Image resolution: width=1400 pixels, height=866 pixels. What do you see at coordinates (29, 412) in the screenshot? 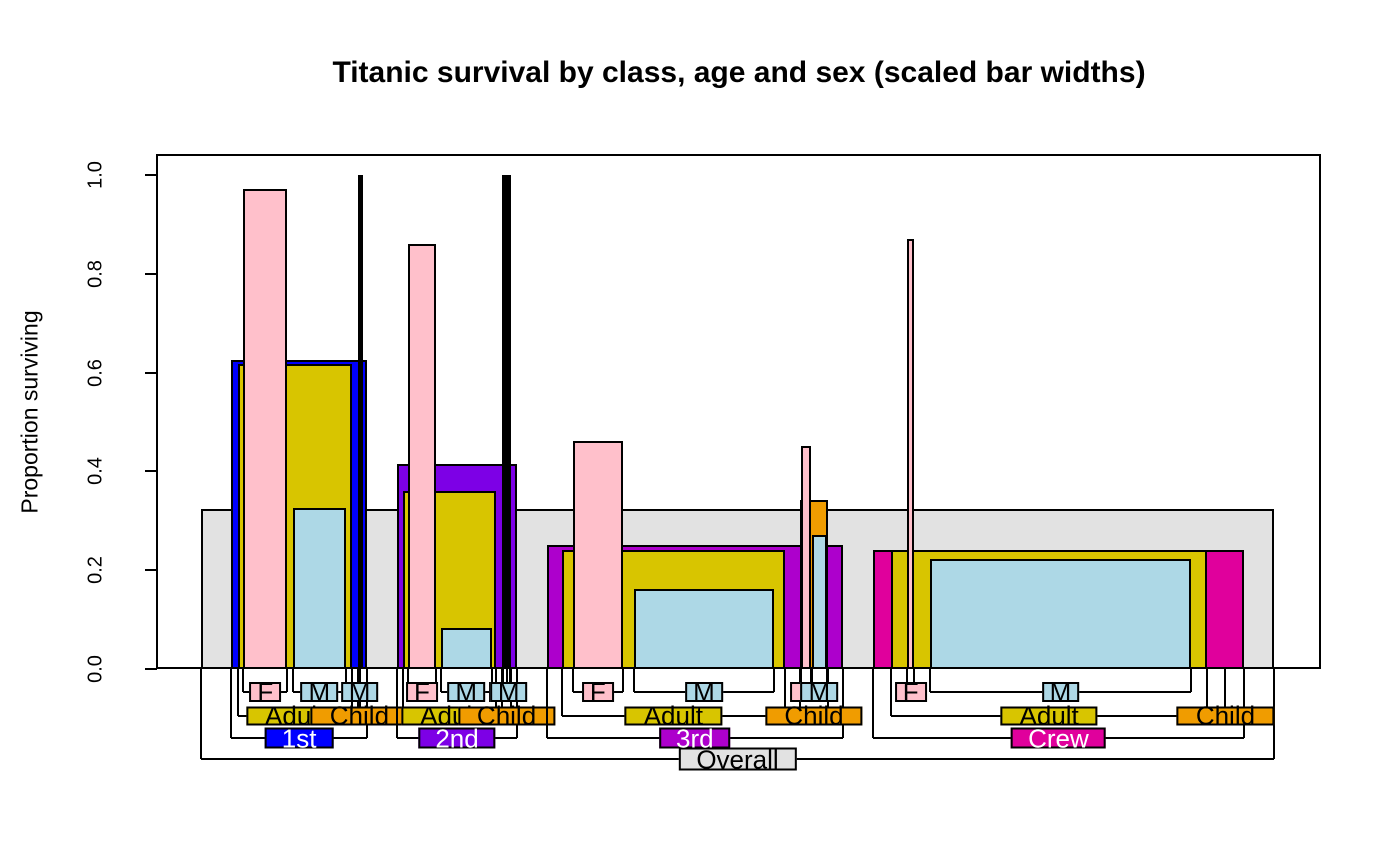
I see `y-axis-label: Proportion surviving` at bounding box center [29, 412].